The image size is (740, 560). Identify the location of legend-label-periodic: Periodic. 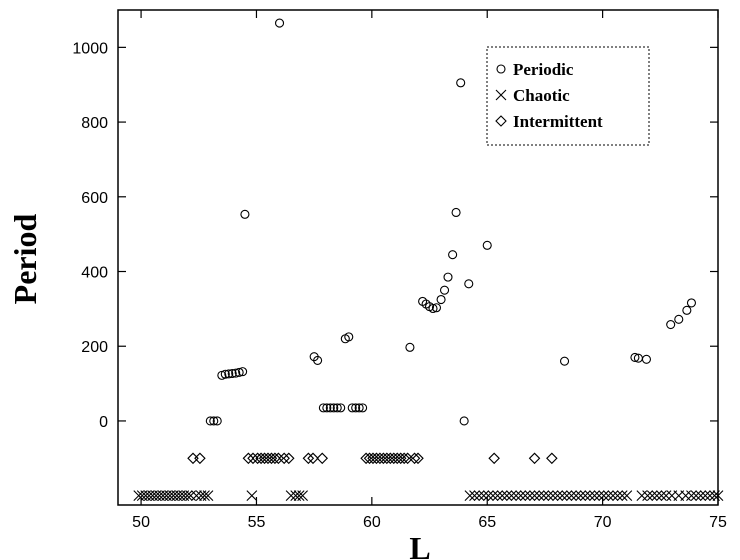
(543, 69).